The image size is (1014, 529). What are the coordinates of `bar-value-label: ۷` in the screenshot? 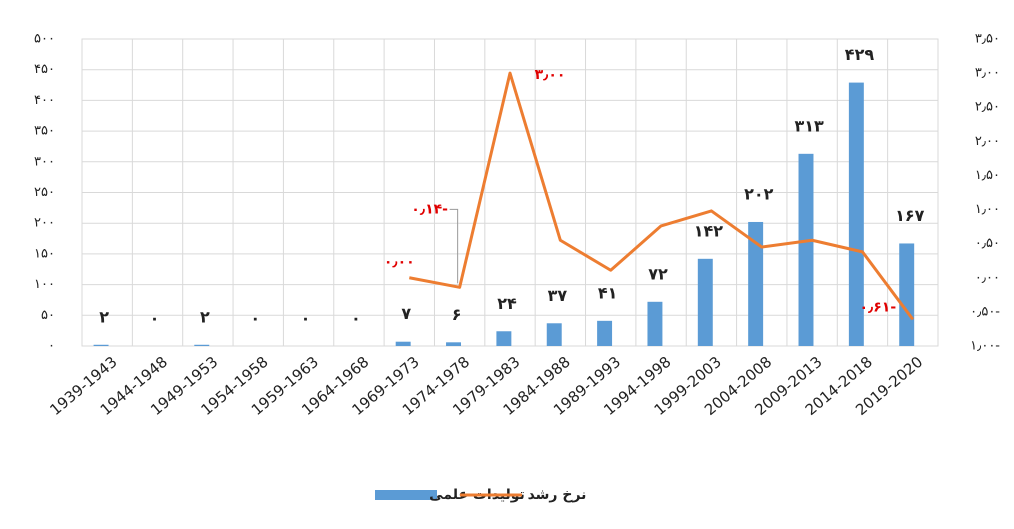 It's located at (406, 313).